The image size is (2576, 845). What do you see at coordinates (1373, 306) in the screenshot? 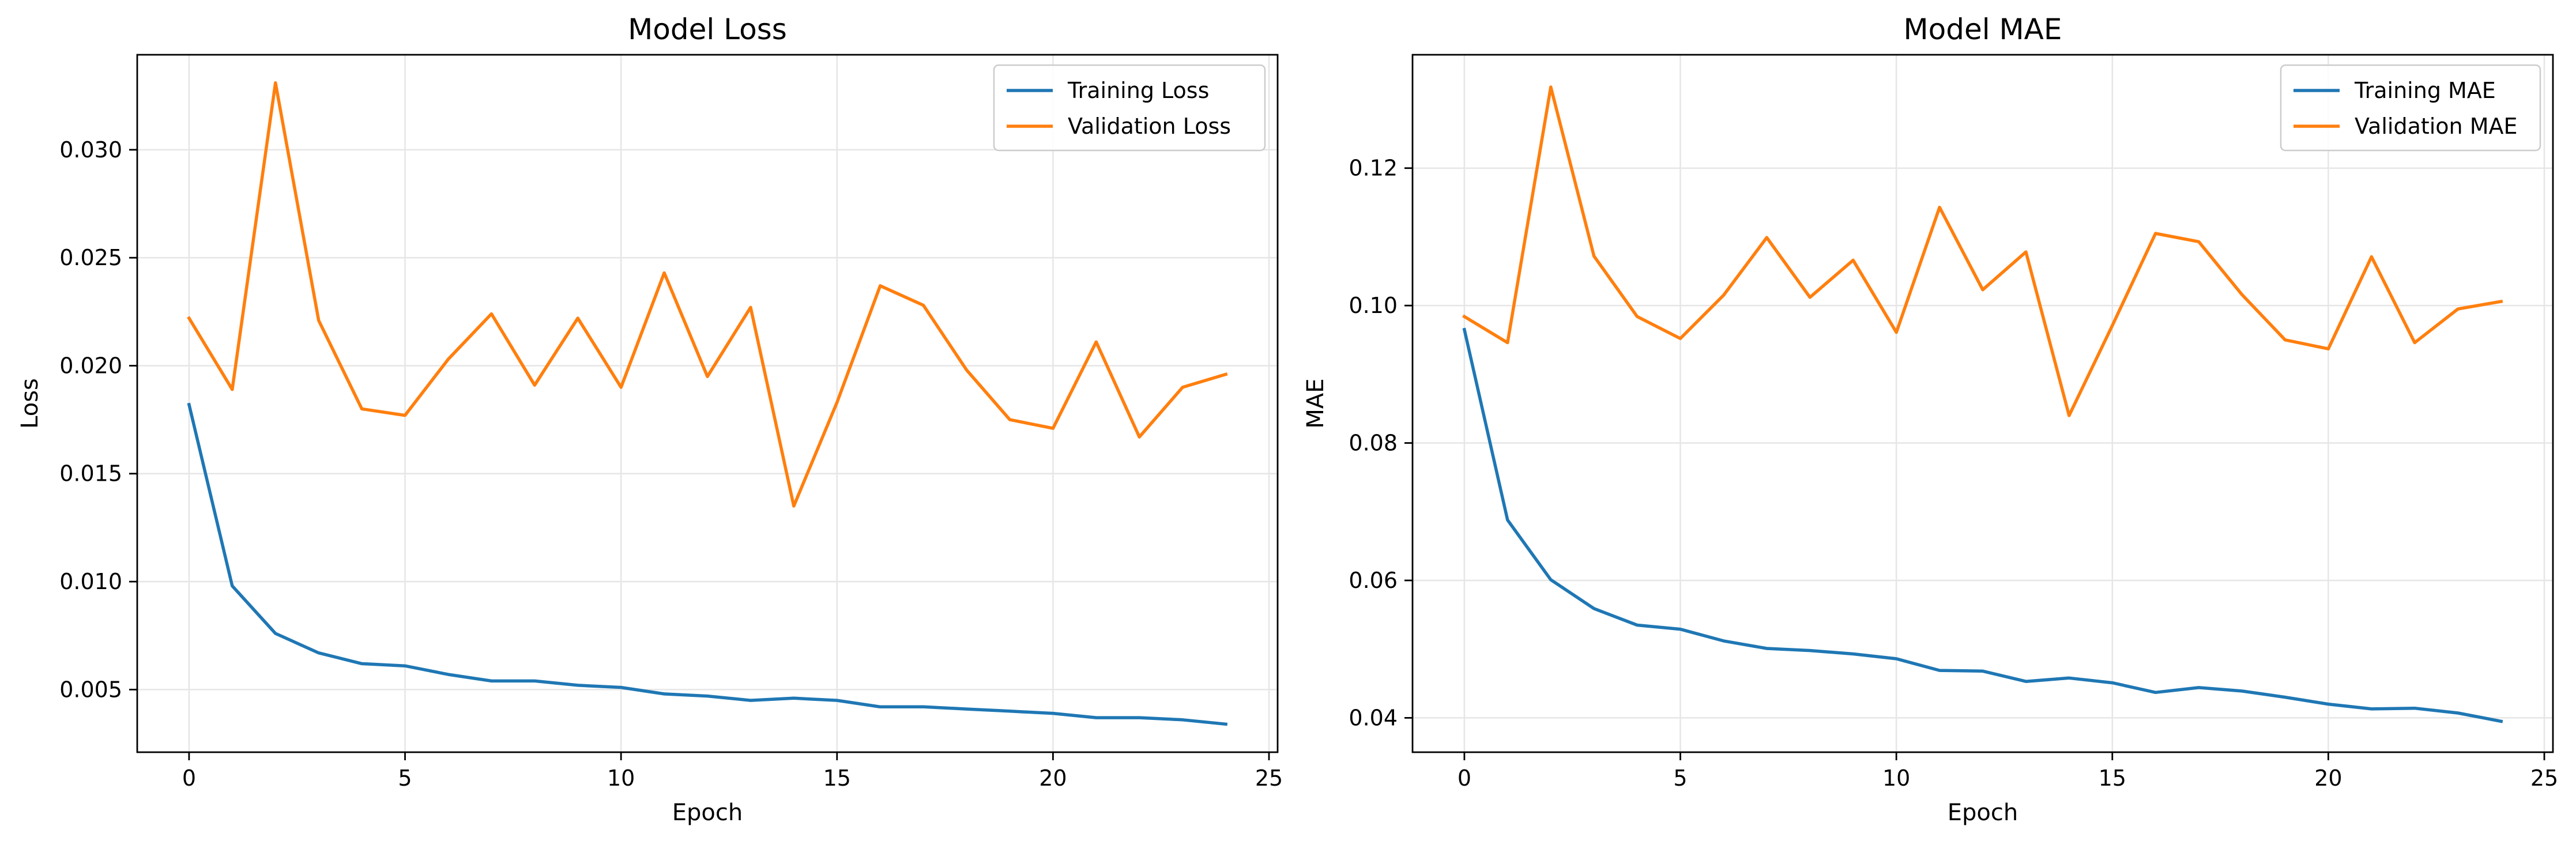
I see `y-tick-label: 0.10` at bounding box center [1373, 306].